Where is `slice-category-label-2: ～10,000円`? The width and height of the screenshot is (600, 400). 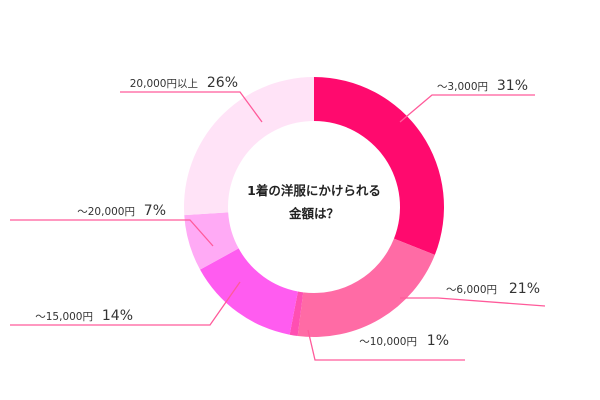 slice-category-label-2: ～10,000円 is located at coordinates (388, 342).